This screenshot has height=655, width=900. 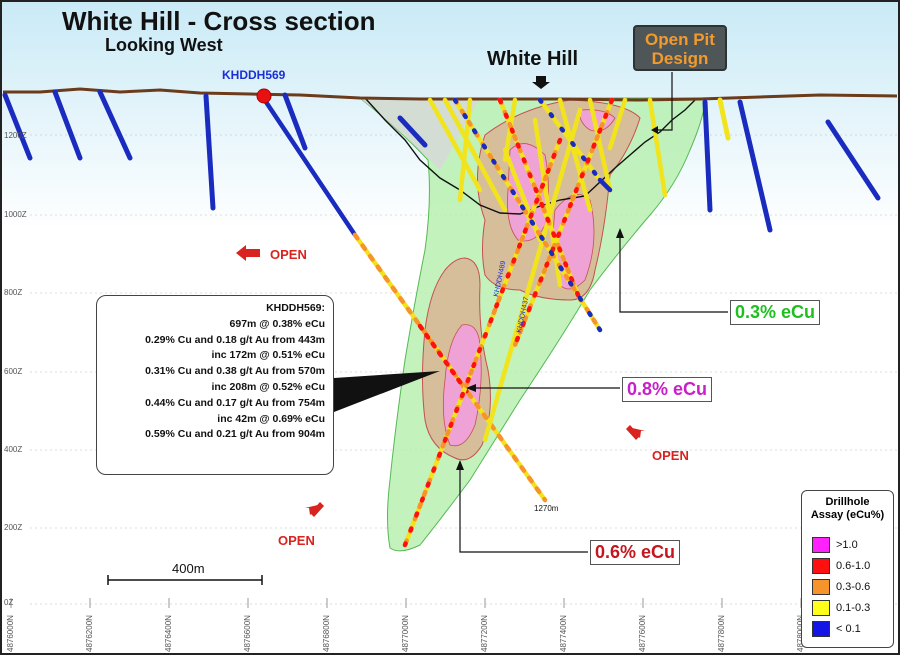 What do you see at coordinates (667, 389) in the screenshot?
I see `grade-label-0.8: 0.8% eCu` at bounding box center [667, 389].